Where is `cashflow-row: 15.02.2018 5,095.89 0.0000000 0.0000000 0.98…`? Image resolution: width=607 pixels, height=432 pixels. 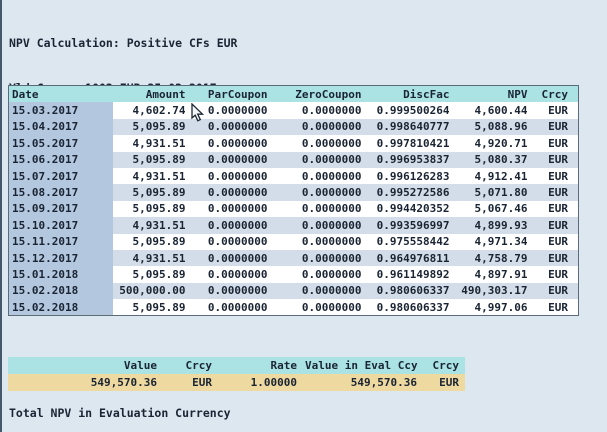
cashflow-row: 15.02.2018 5,095.89 0.0000000 0.0000000 0.98… is located at coordinates (293, 307).